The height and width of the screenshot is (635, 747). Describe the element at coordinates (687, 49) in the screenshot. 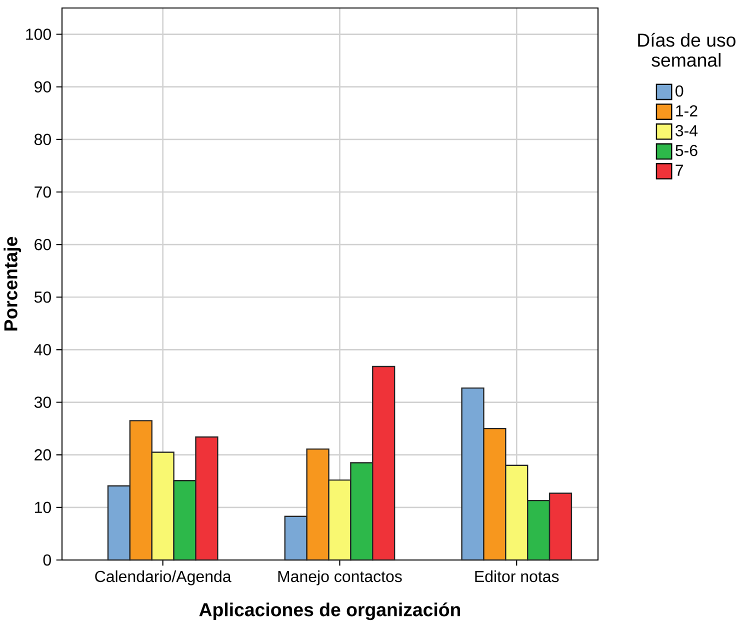

I see `legend-title: Días de uso semanal` at that location.